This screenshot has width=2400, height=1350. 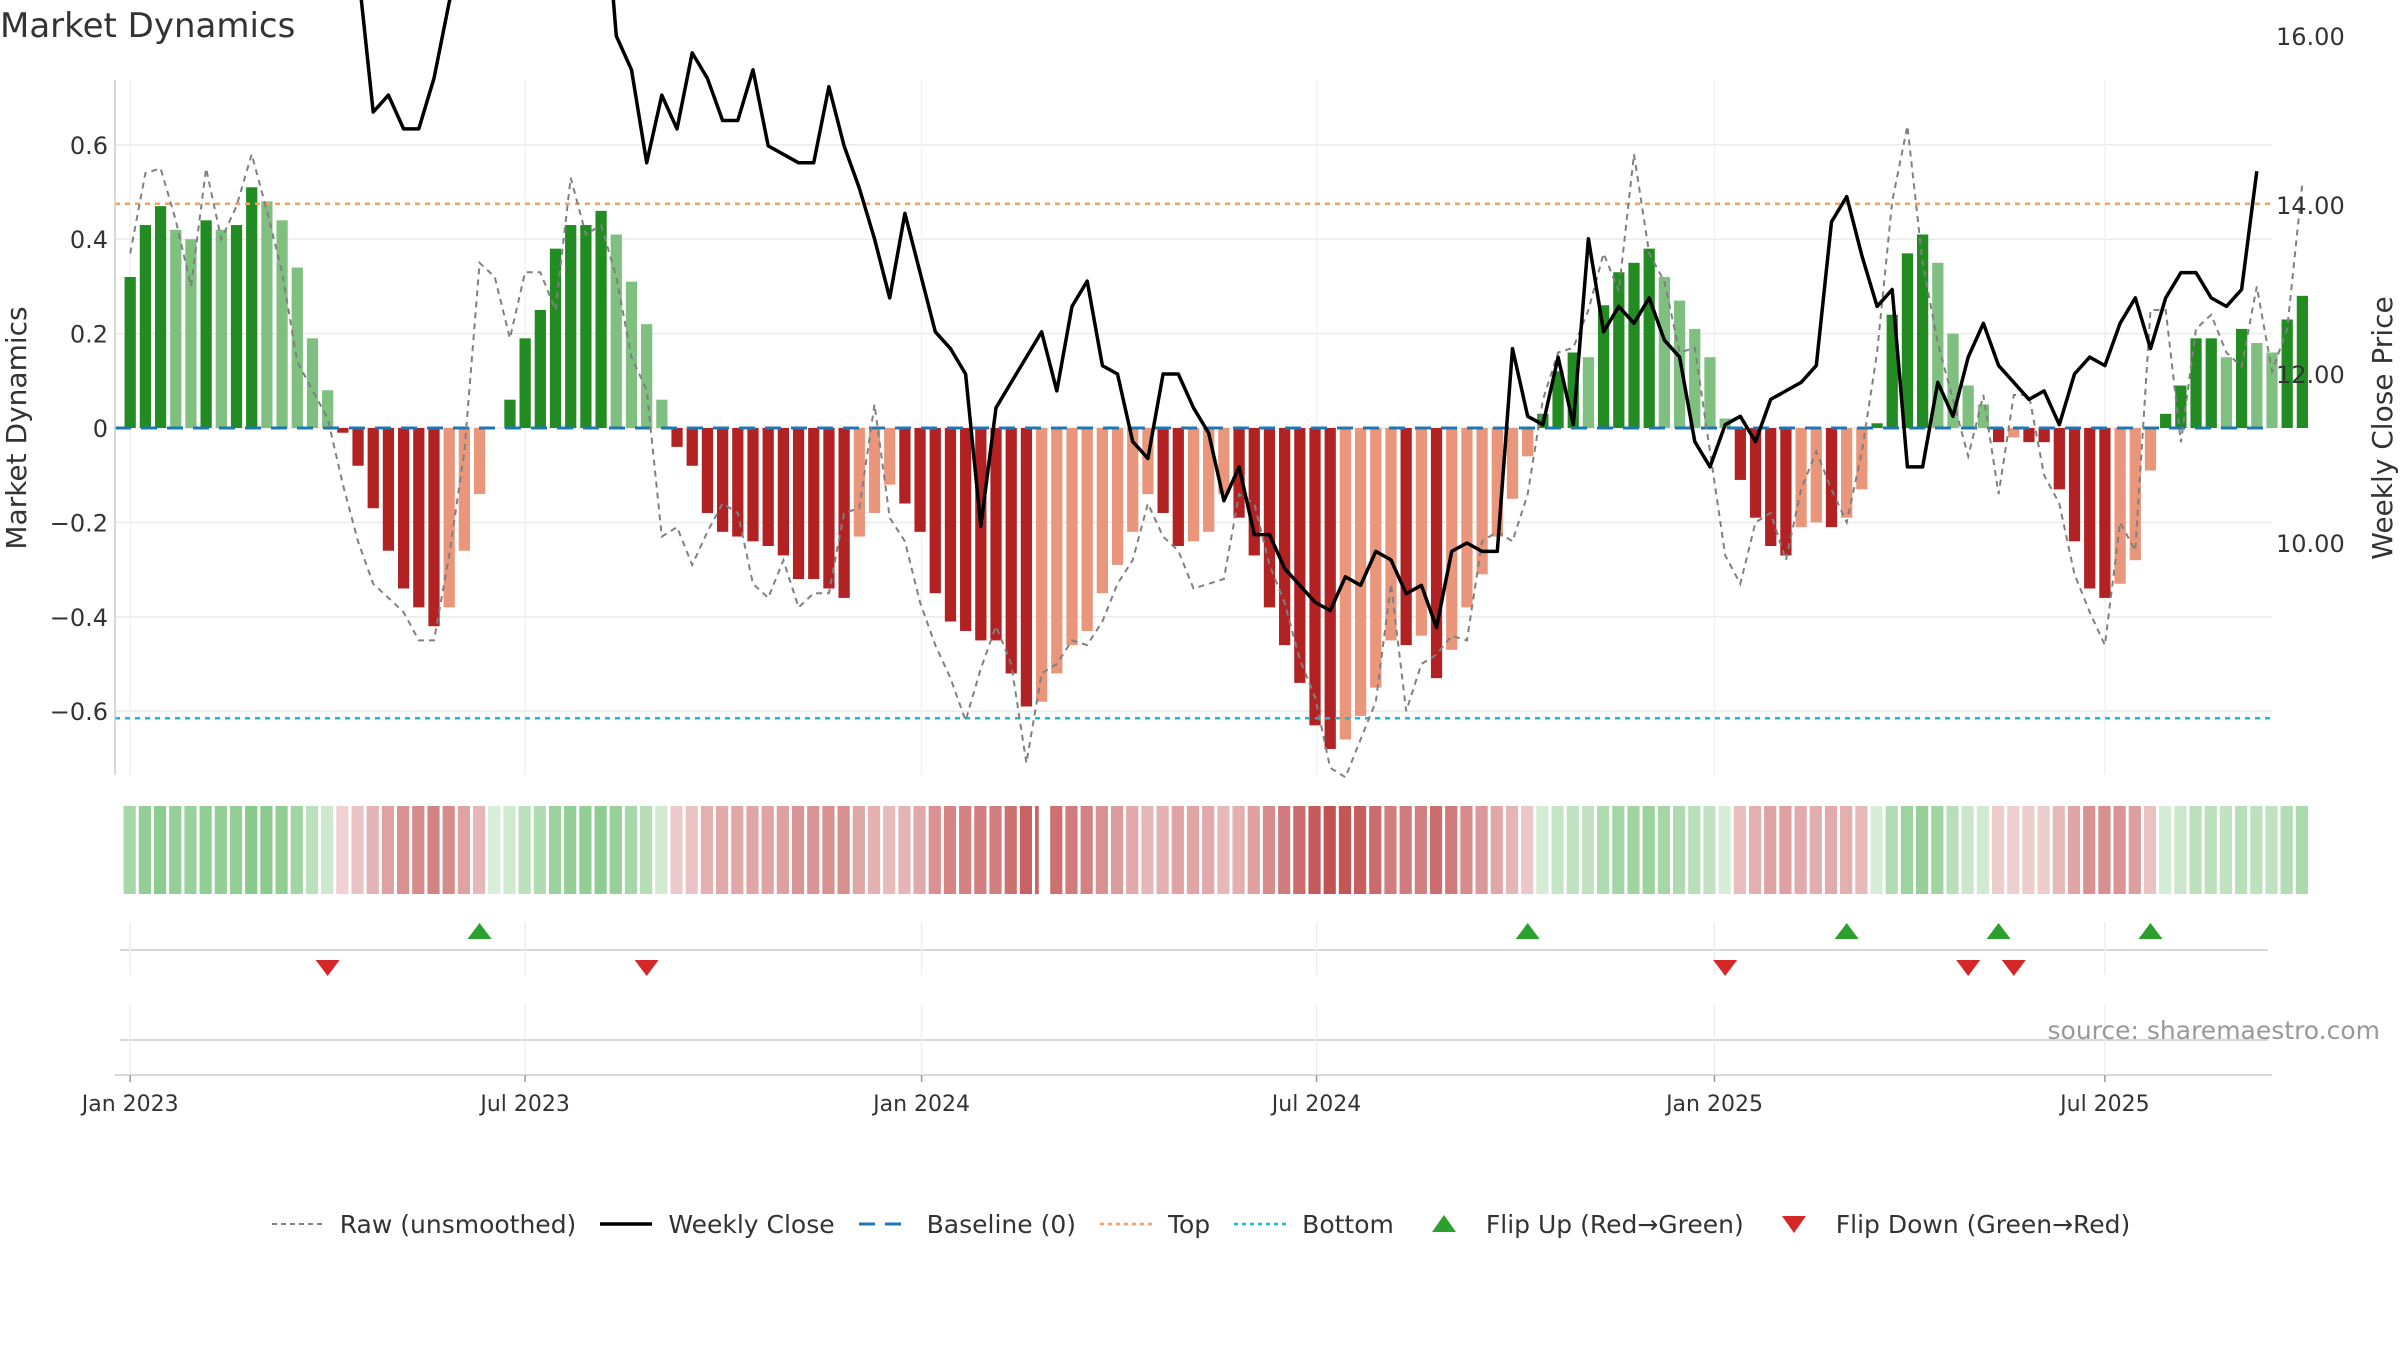 I want to click on legend-label-baseline: Baseline (0), so click(x=1001, y=1224).